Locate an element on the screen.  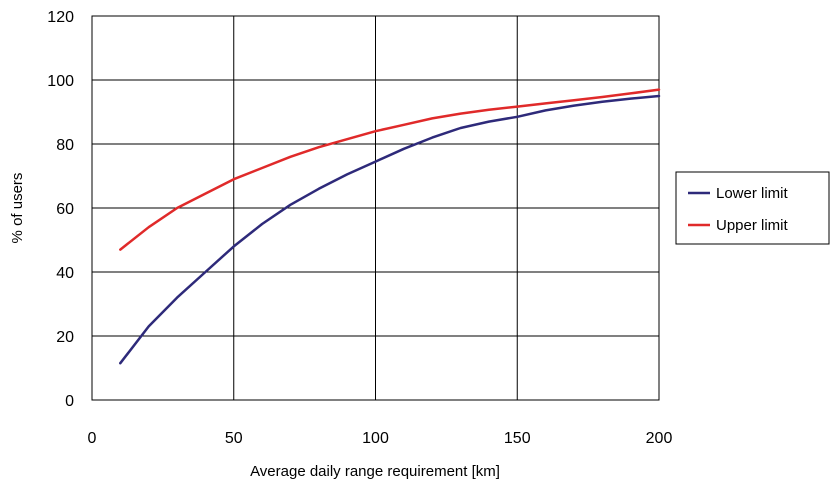
x-tick-label: 0 is located at coordinates (92, 438).